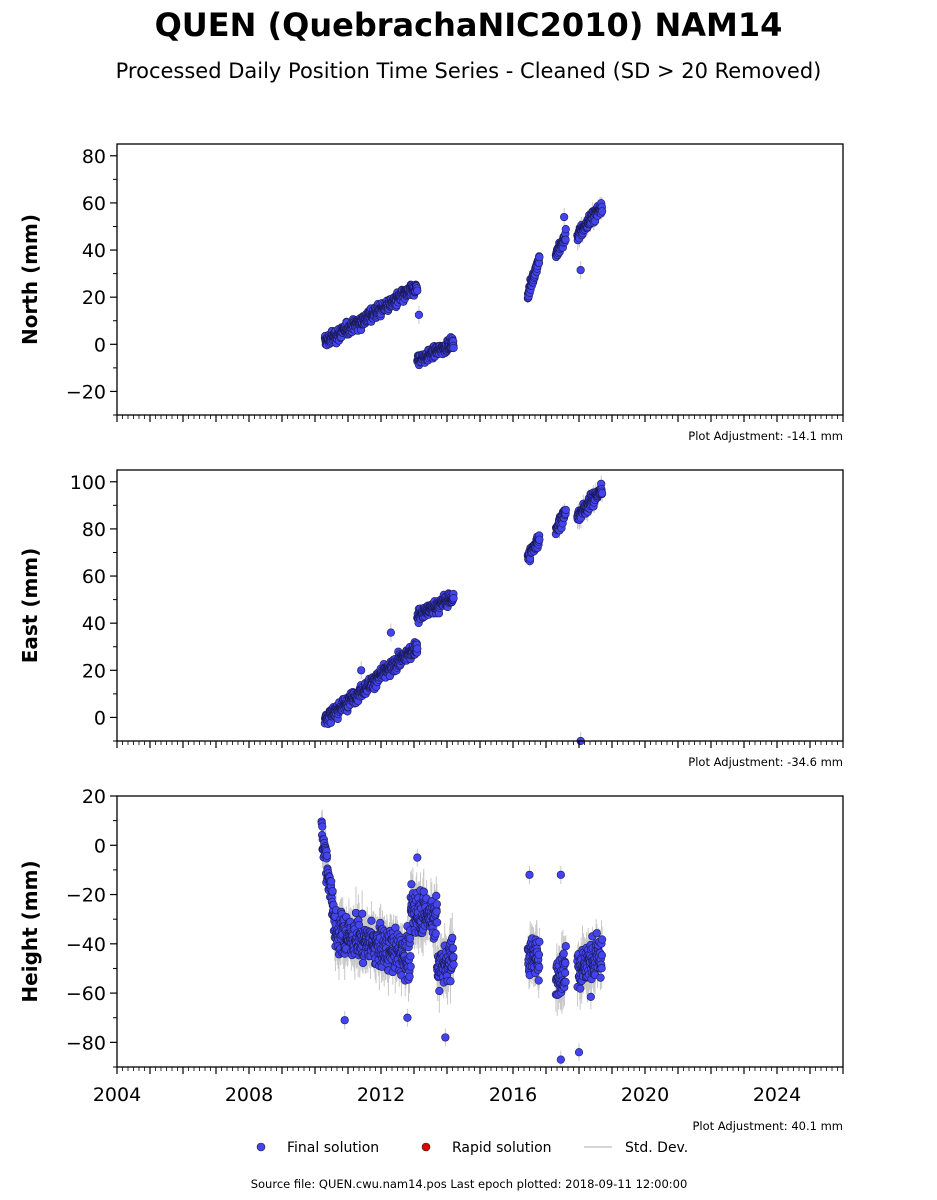 The width and height of the screenshot is (937, 1200). What do you see at coordinates (463, 612) in the screenshot?
I see `east-points` at bounding box center [463, 612].